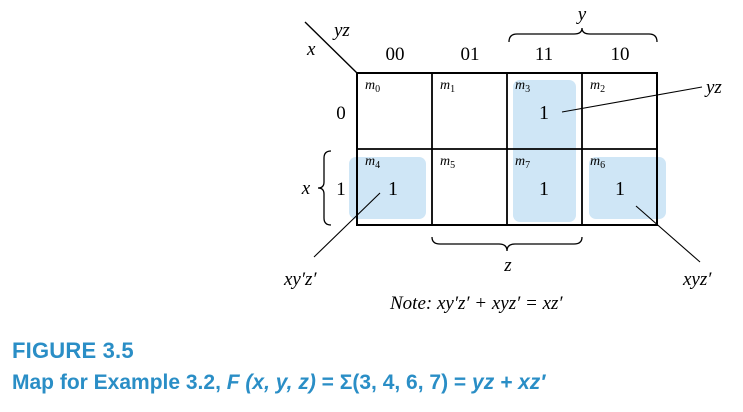 Image resolution: width=743 pixels, height=412 pixels. Describe the element at coordinates (395, 54) in the screenshot. I see `col-header-00: 00` at that location.